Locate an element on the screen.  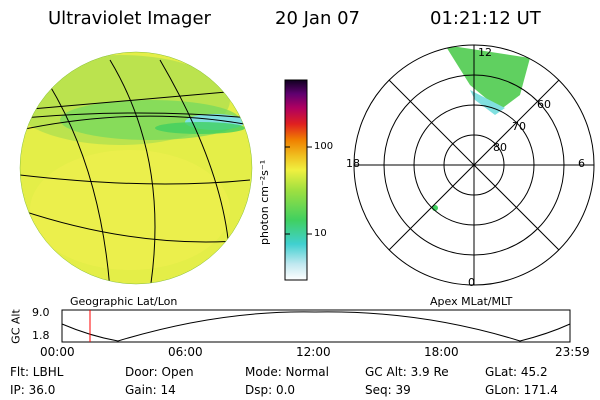
x-tick: 18:00 is located at coordinates (441, 352).